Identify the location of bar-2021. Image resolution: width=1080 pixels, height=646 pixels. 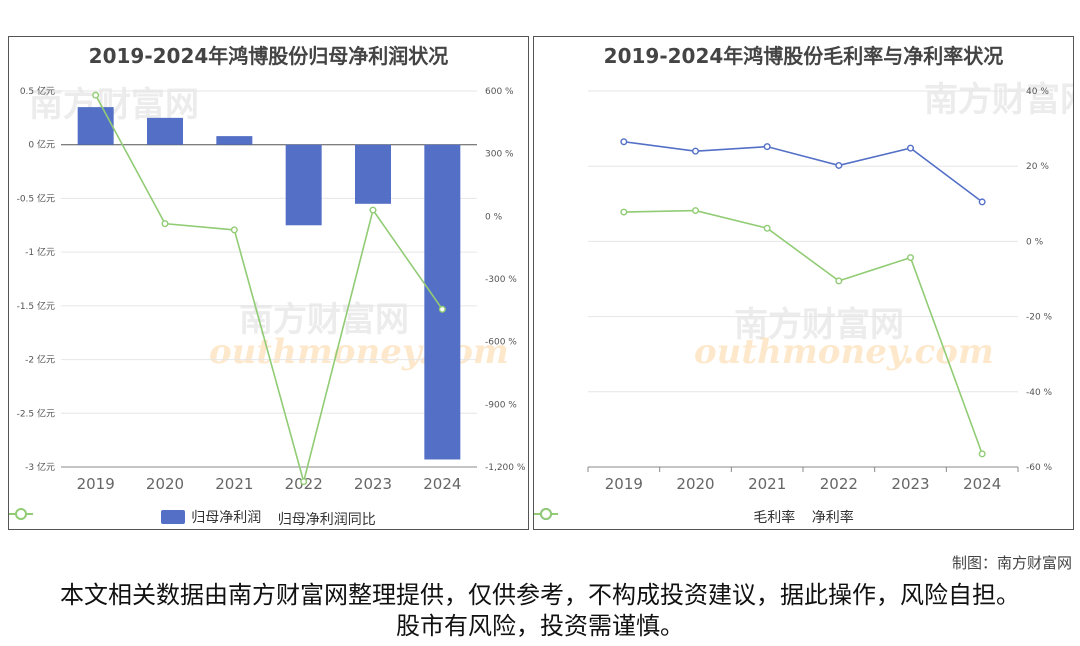
(234, 140).